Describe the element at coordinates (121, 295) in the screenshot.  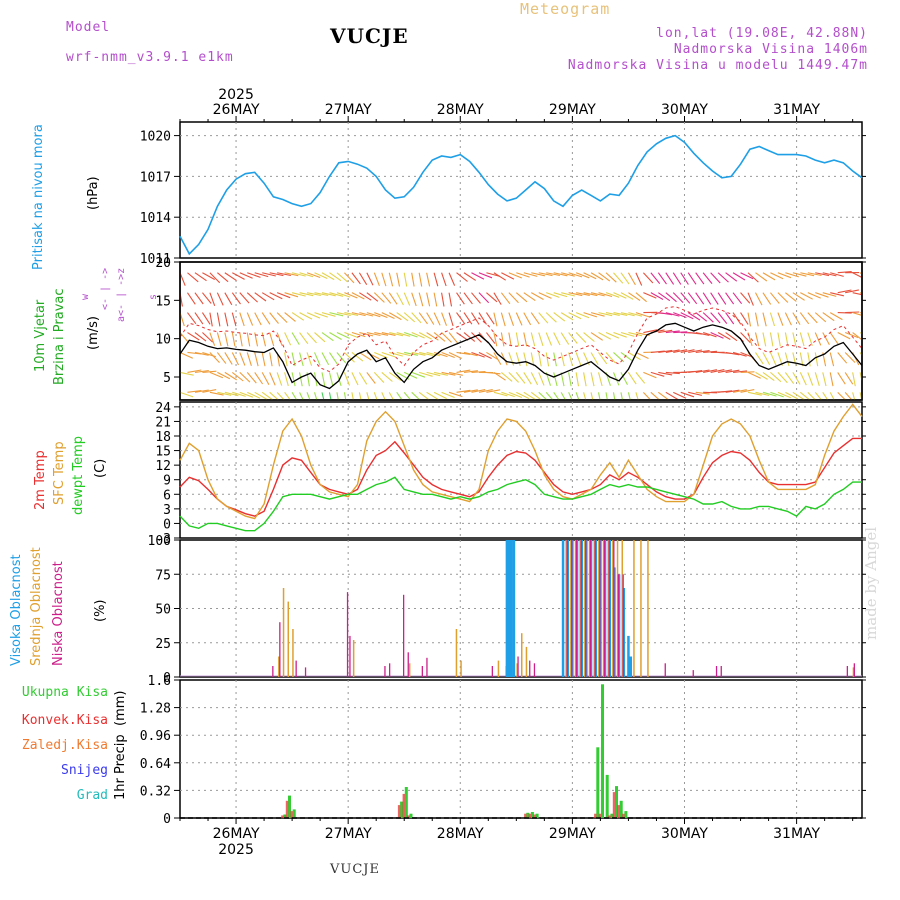
I see `compass-az: a<- | ->z` at that location.